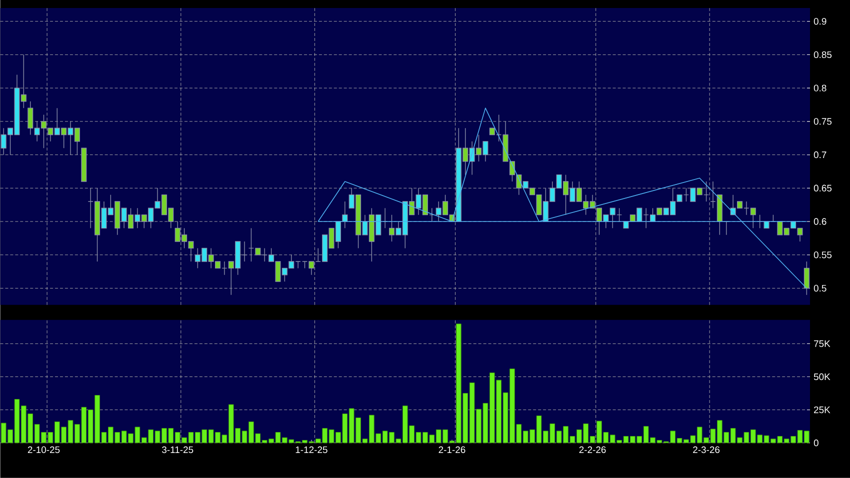  I want to click on y-tick-label: 0.9, so click(820, 21).